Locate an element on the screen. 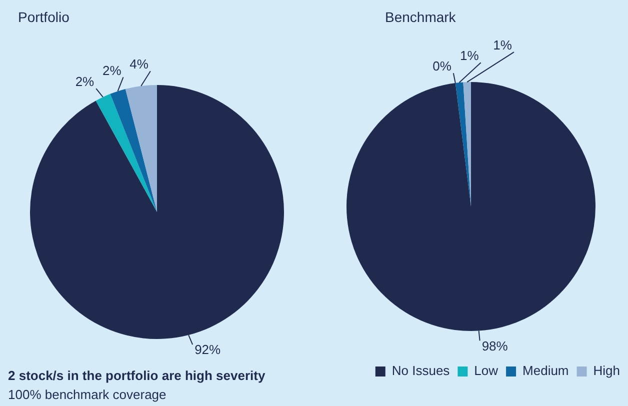 The height and width of the screenshot is (406, 628). data-label: 4% is located at coordinates (139, 64).